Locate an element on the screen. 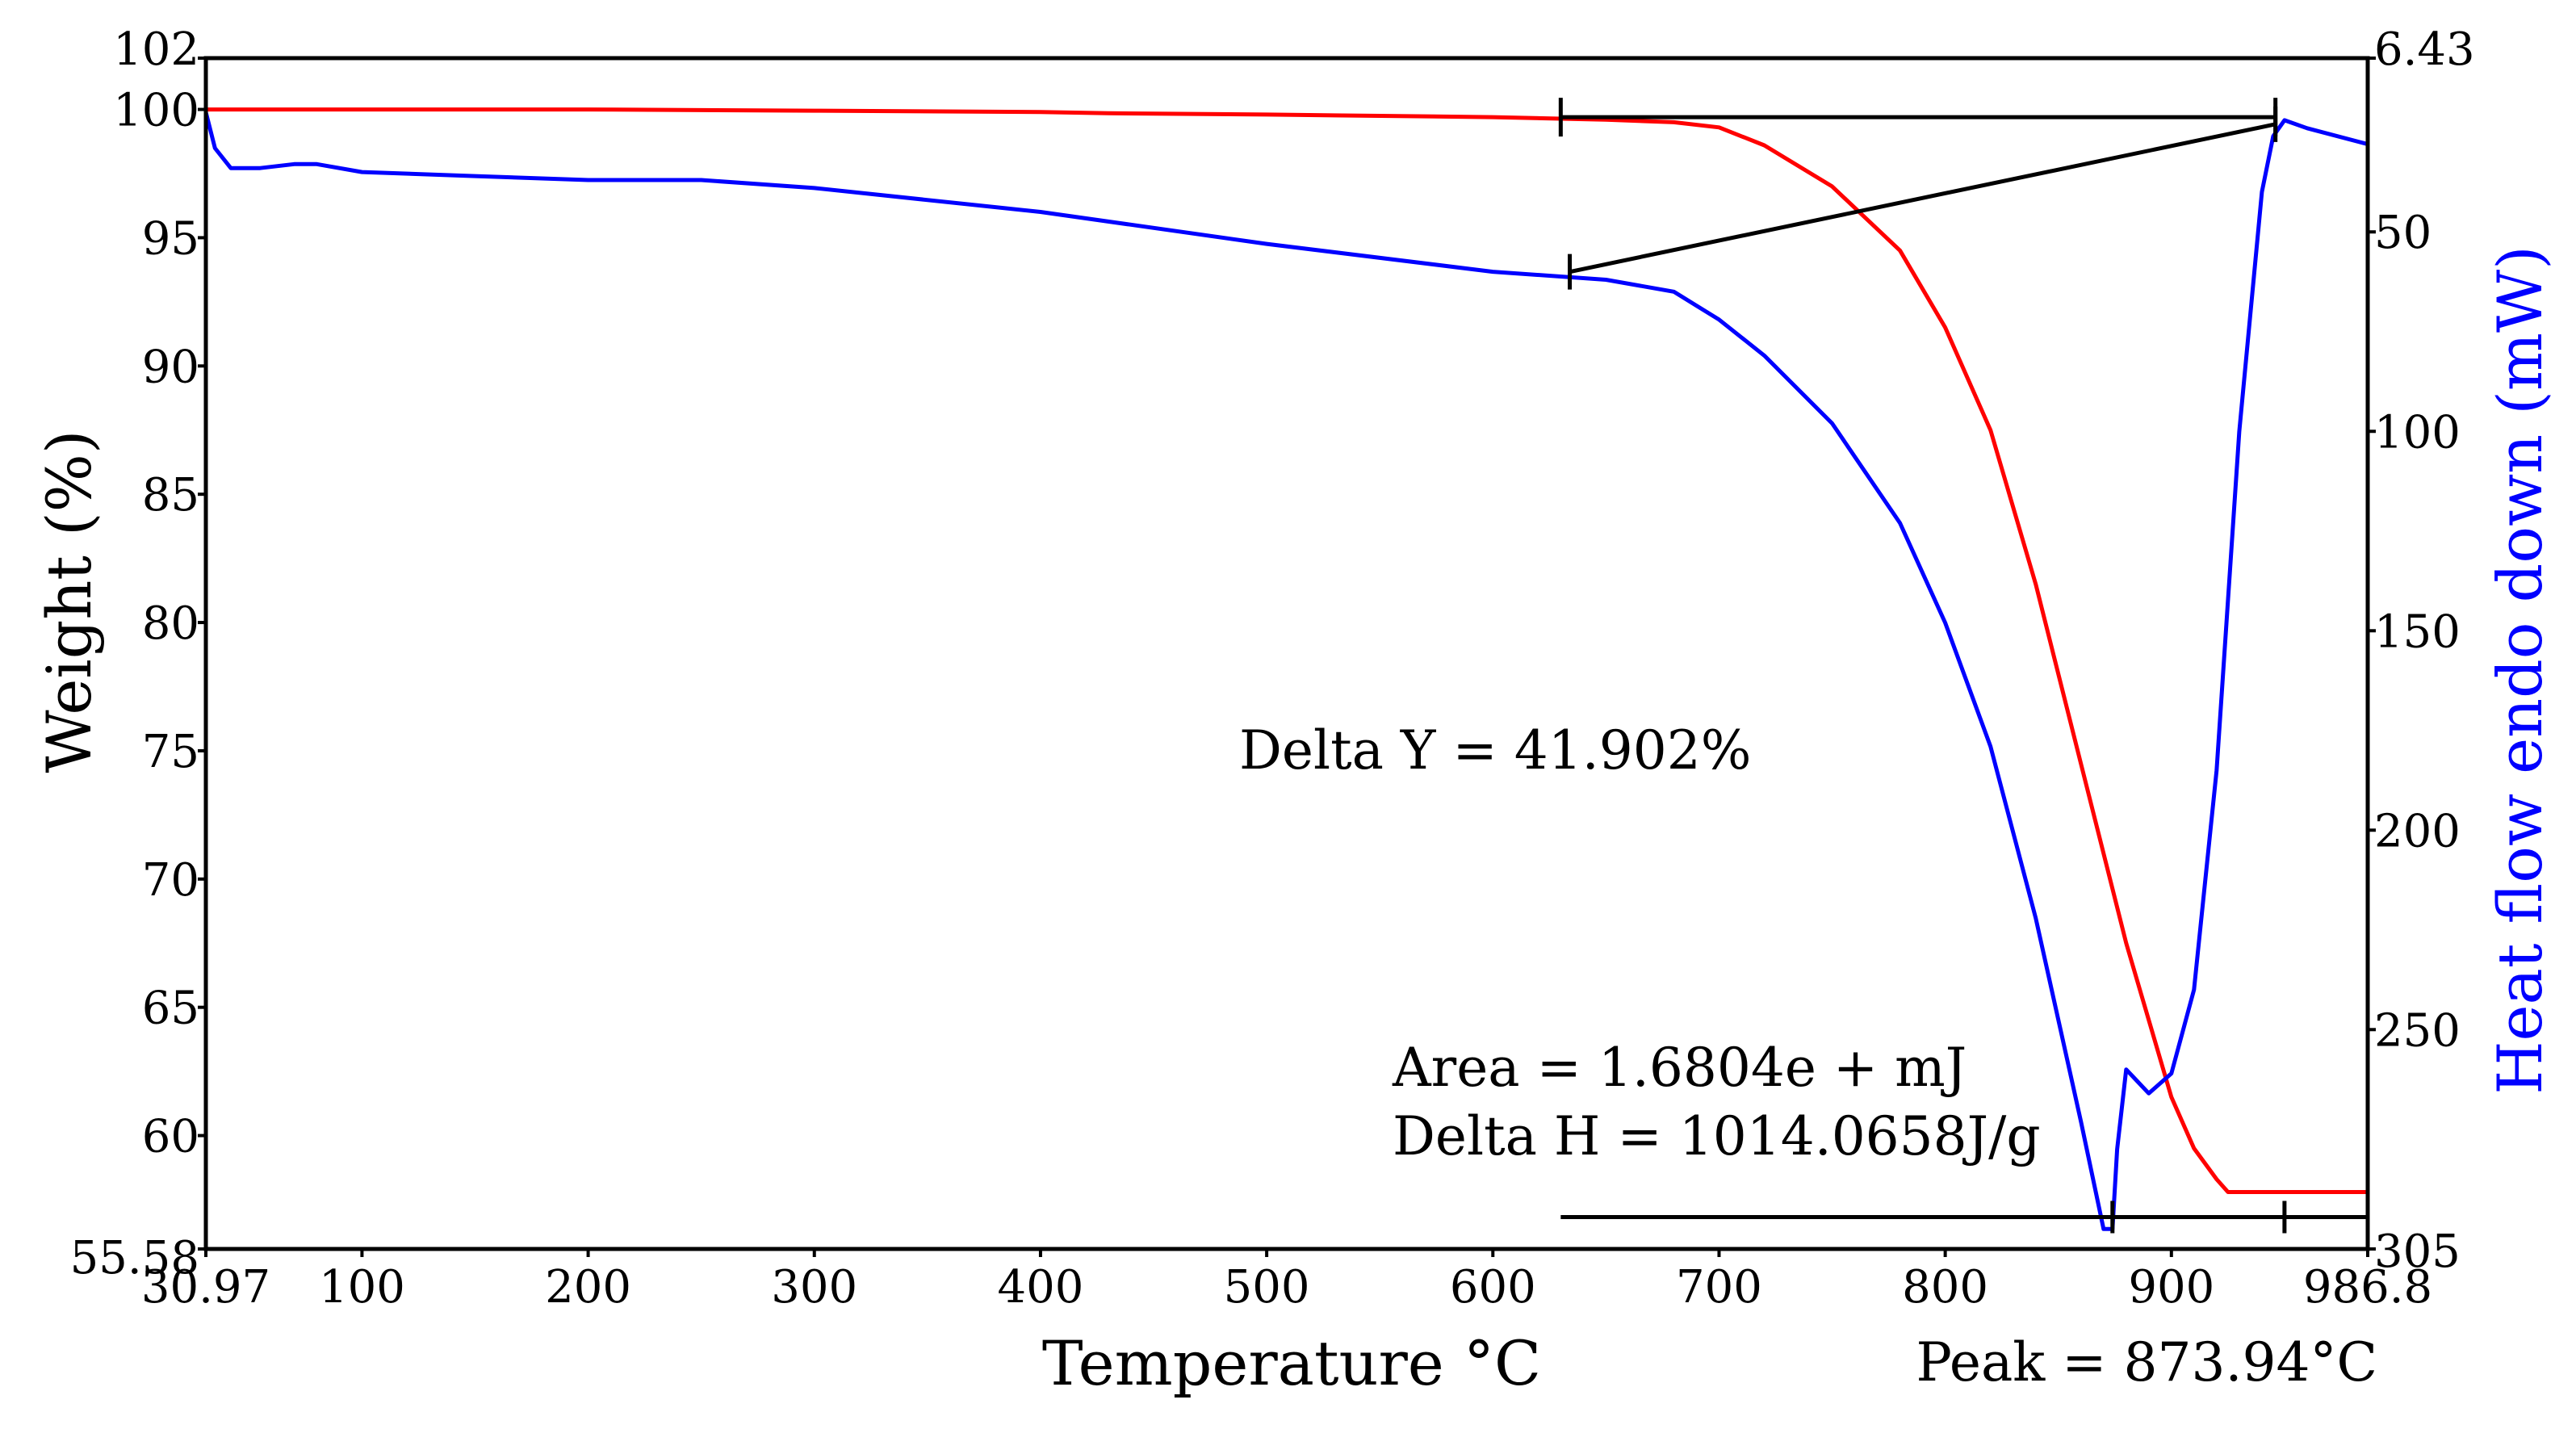 This screenshot has height=1429, width=2576. y-right-tick-label: 305 is located at coordinates (2417, 1252).